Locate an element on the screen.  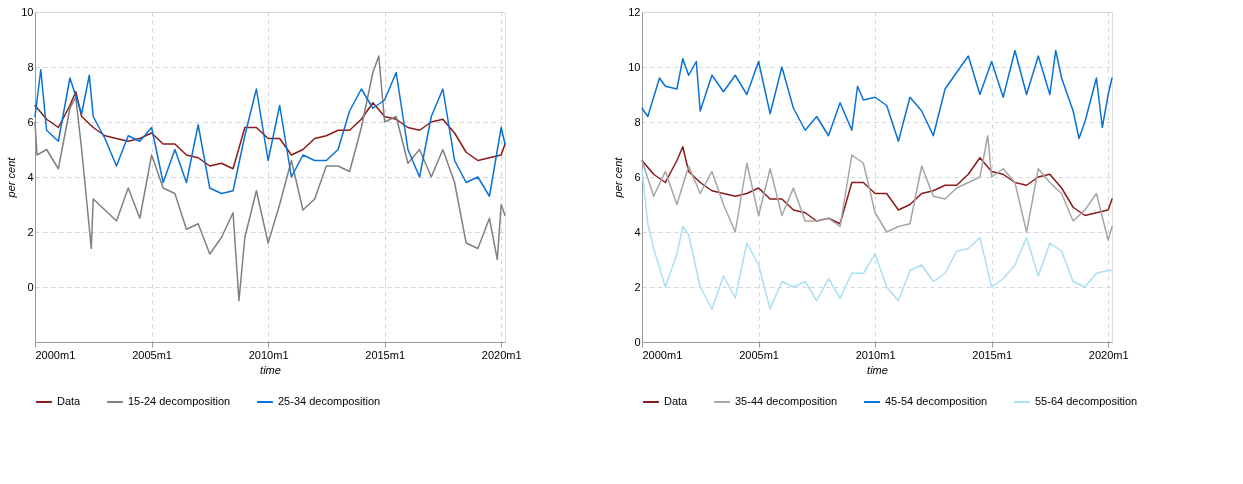
y-tick-label: 12 is located at coordinates (634, 11).